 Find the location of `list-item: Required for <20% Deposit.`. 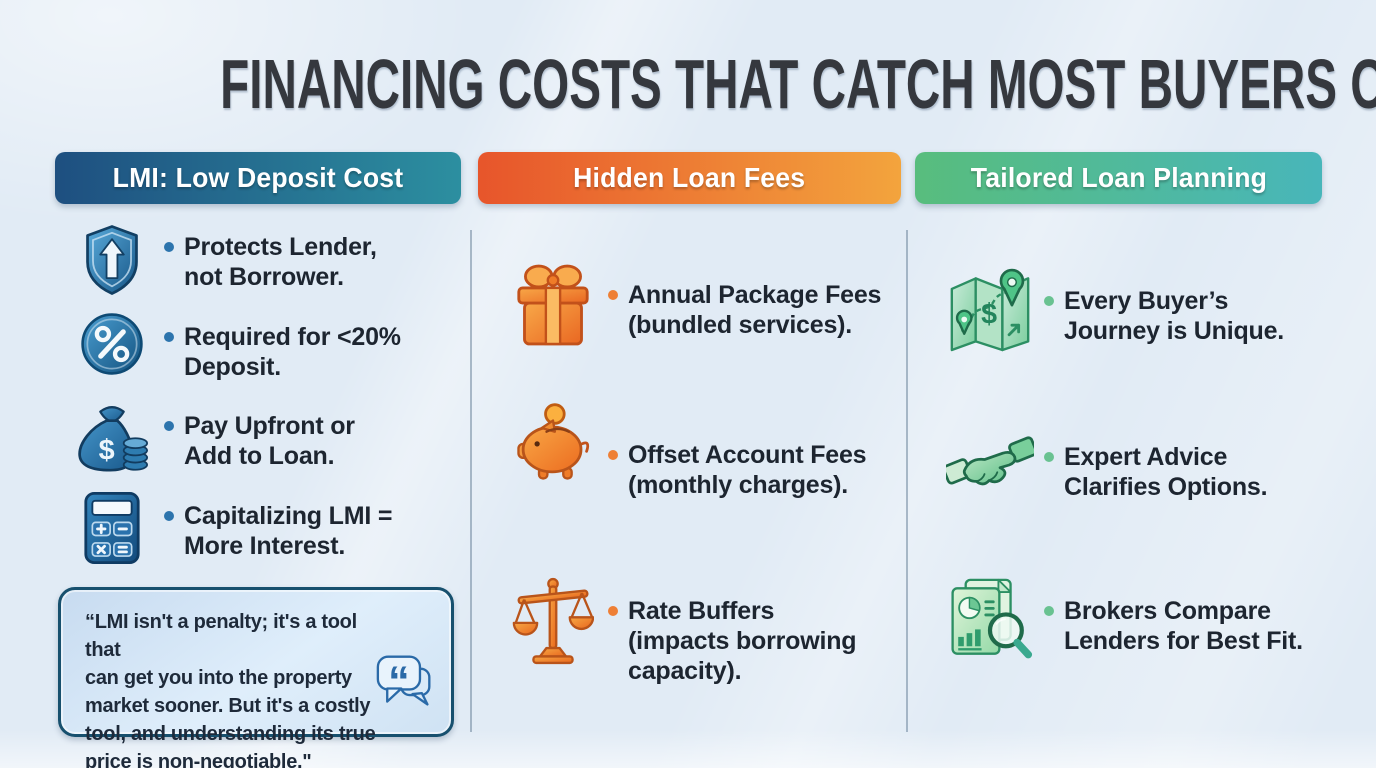

list-item: Required for <20% Deposit. is located at coordinates (262, 347).